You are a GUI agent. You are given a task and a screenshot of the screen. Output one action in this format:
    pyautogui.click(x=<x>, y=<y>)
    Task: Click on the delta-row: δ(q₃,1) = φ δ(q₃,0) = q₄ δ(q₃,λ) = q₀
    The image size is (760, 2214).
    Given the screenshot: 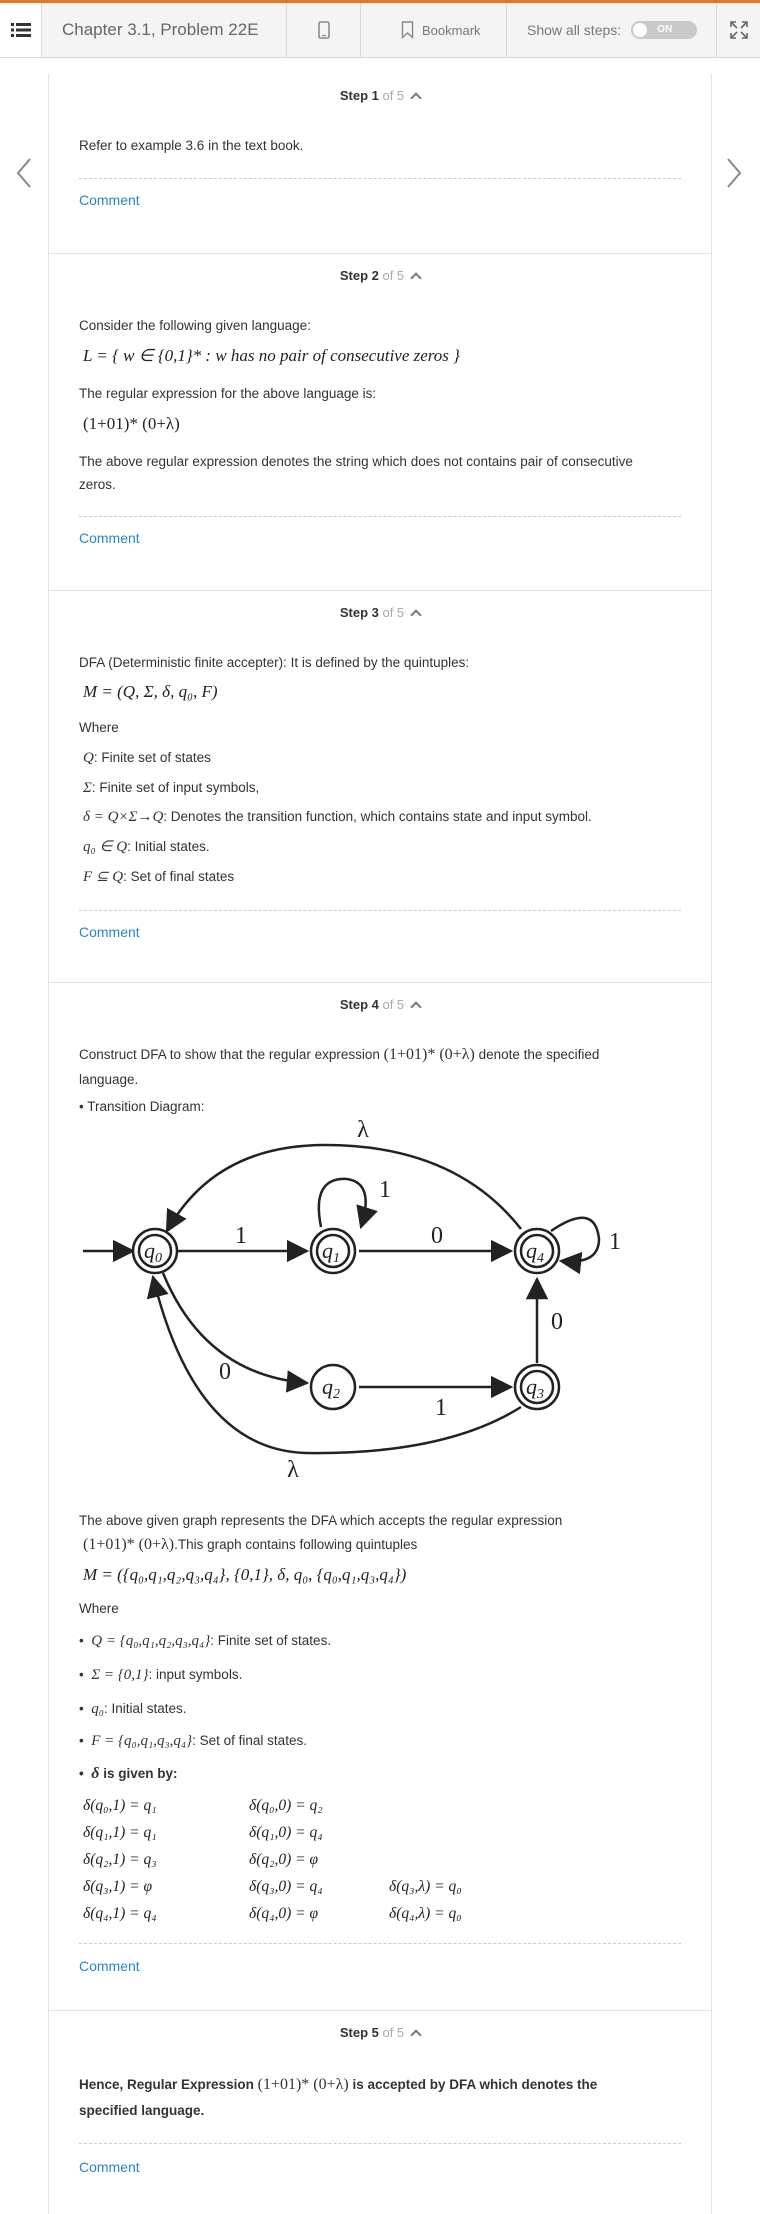 What is the action you would take?
    pyautogui.click(x=272, y=1886)
    